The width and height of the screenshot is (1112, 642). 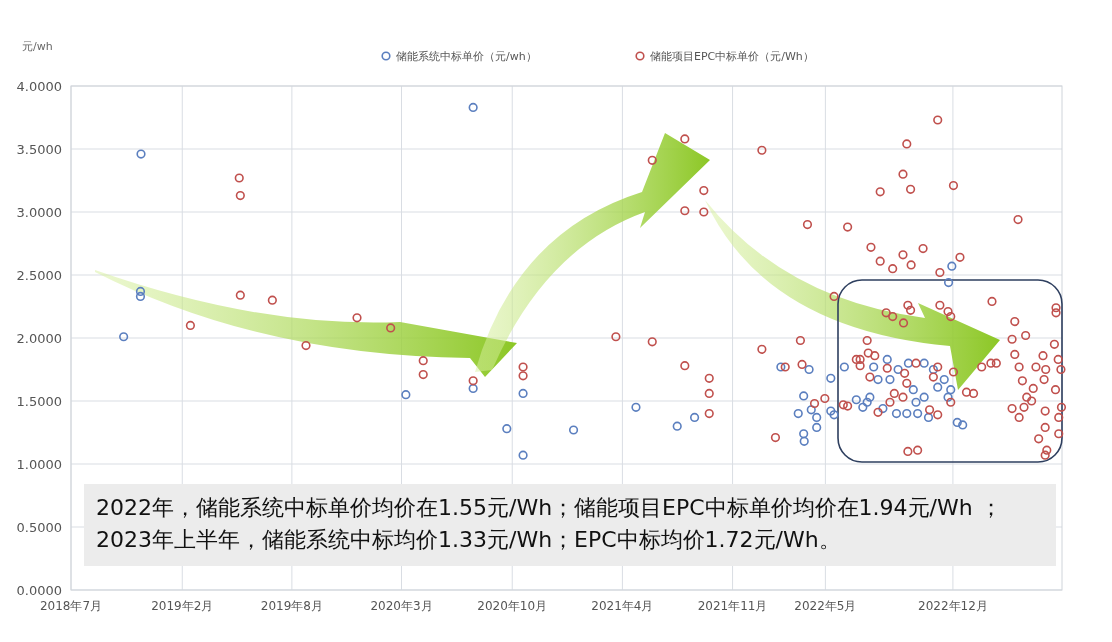 I want to click on x-tick-label: 2018年7月, so click(x=71, y=606).